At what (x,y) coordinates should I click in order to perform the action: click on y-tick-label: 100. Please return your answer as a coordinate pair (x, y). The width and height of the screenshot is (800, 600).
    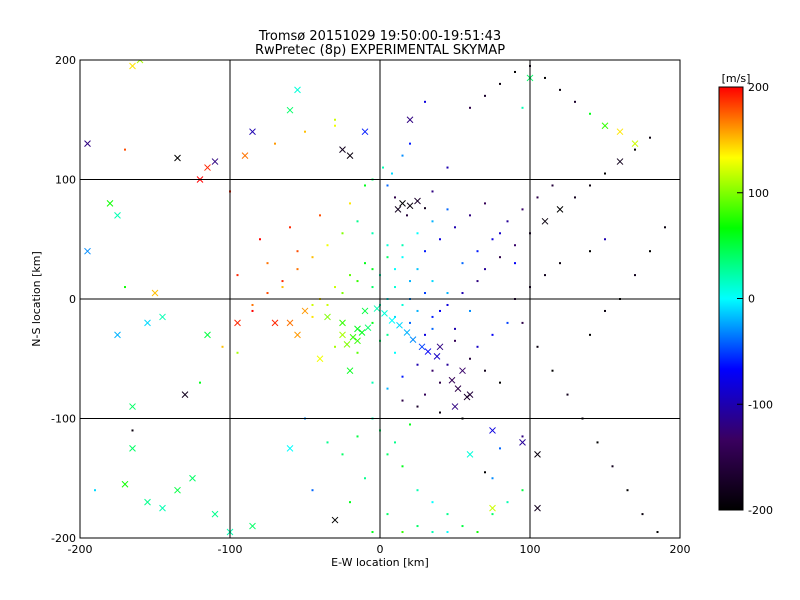
    Looking at the image, I should click on (65, 180).